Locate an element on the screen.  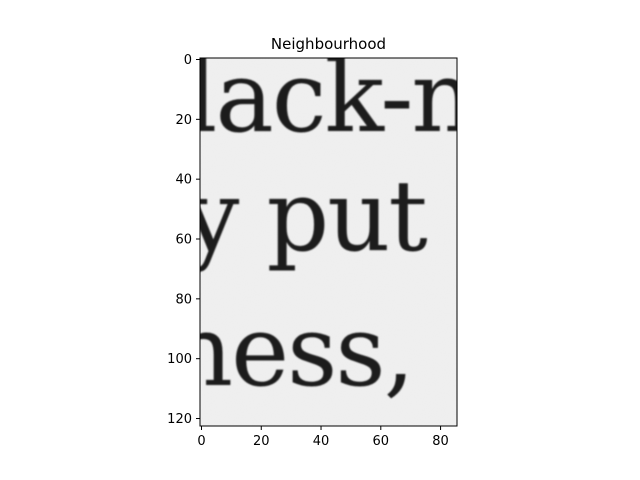
x-axis: 0 20 40 60 80 is located at coordinates (323, 437).